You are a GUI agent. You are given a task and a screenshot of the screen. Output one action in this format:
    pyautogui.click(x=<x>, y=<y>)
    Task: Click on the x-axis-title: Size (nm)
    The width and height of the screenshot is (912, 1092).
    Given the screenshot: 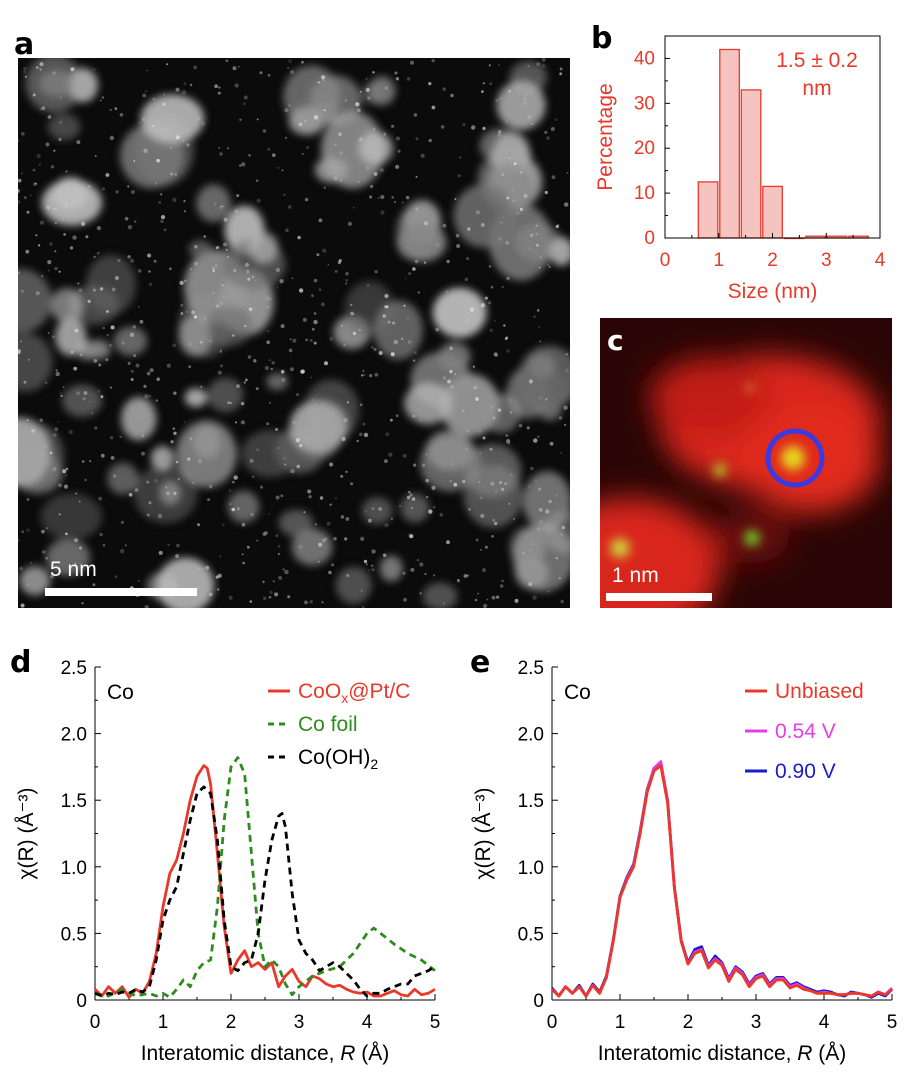 What is the action you would take?
    pyautogui.click(x=773, y=291)
    